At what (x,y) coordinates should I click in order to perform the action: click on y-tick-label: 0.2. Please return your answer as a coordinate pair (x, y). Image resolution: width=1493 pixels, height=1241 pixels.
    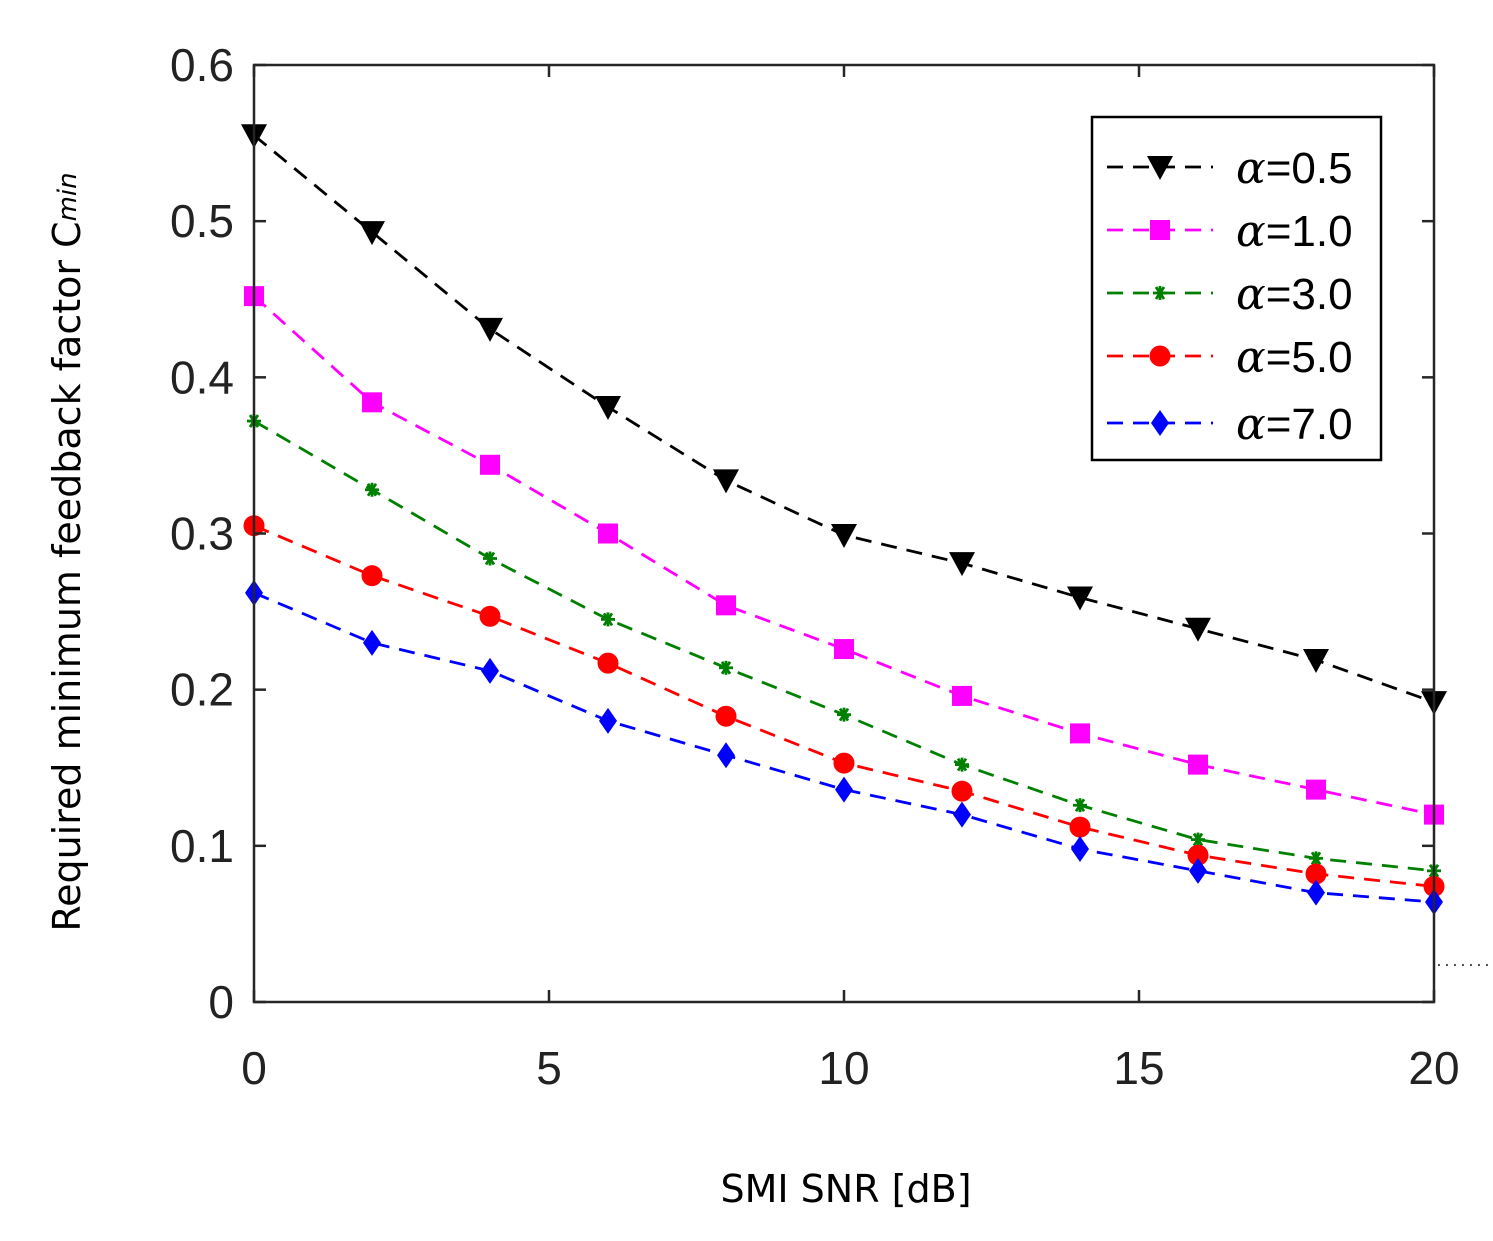
    Looking at the image, I should click on (202, 690).